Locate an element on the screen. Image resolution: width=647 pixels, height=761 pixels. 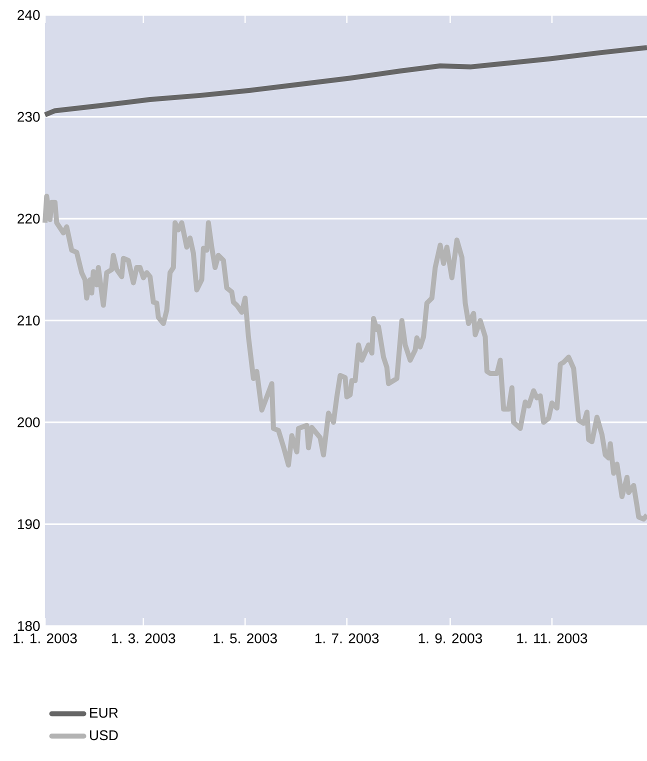
y-tick-label: 240 is located at coordinates (29, 15).